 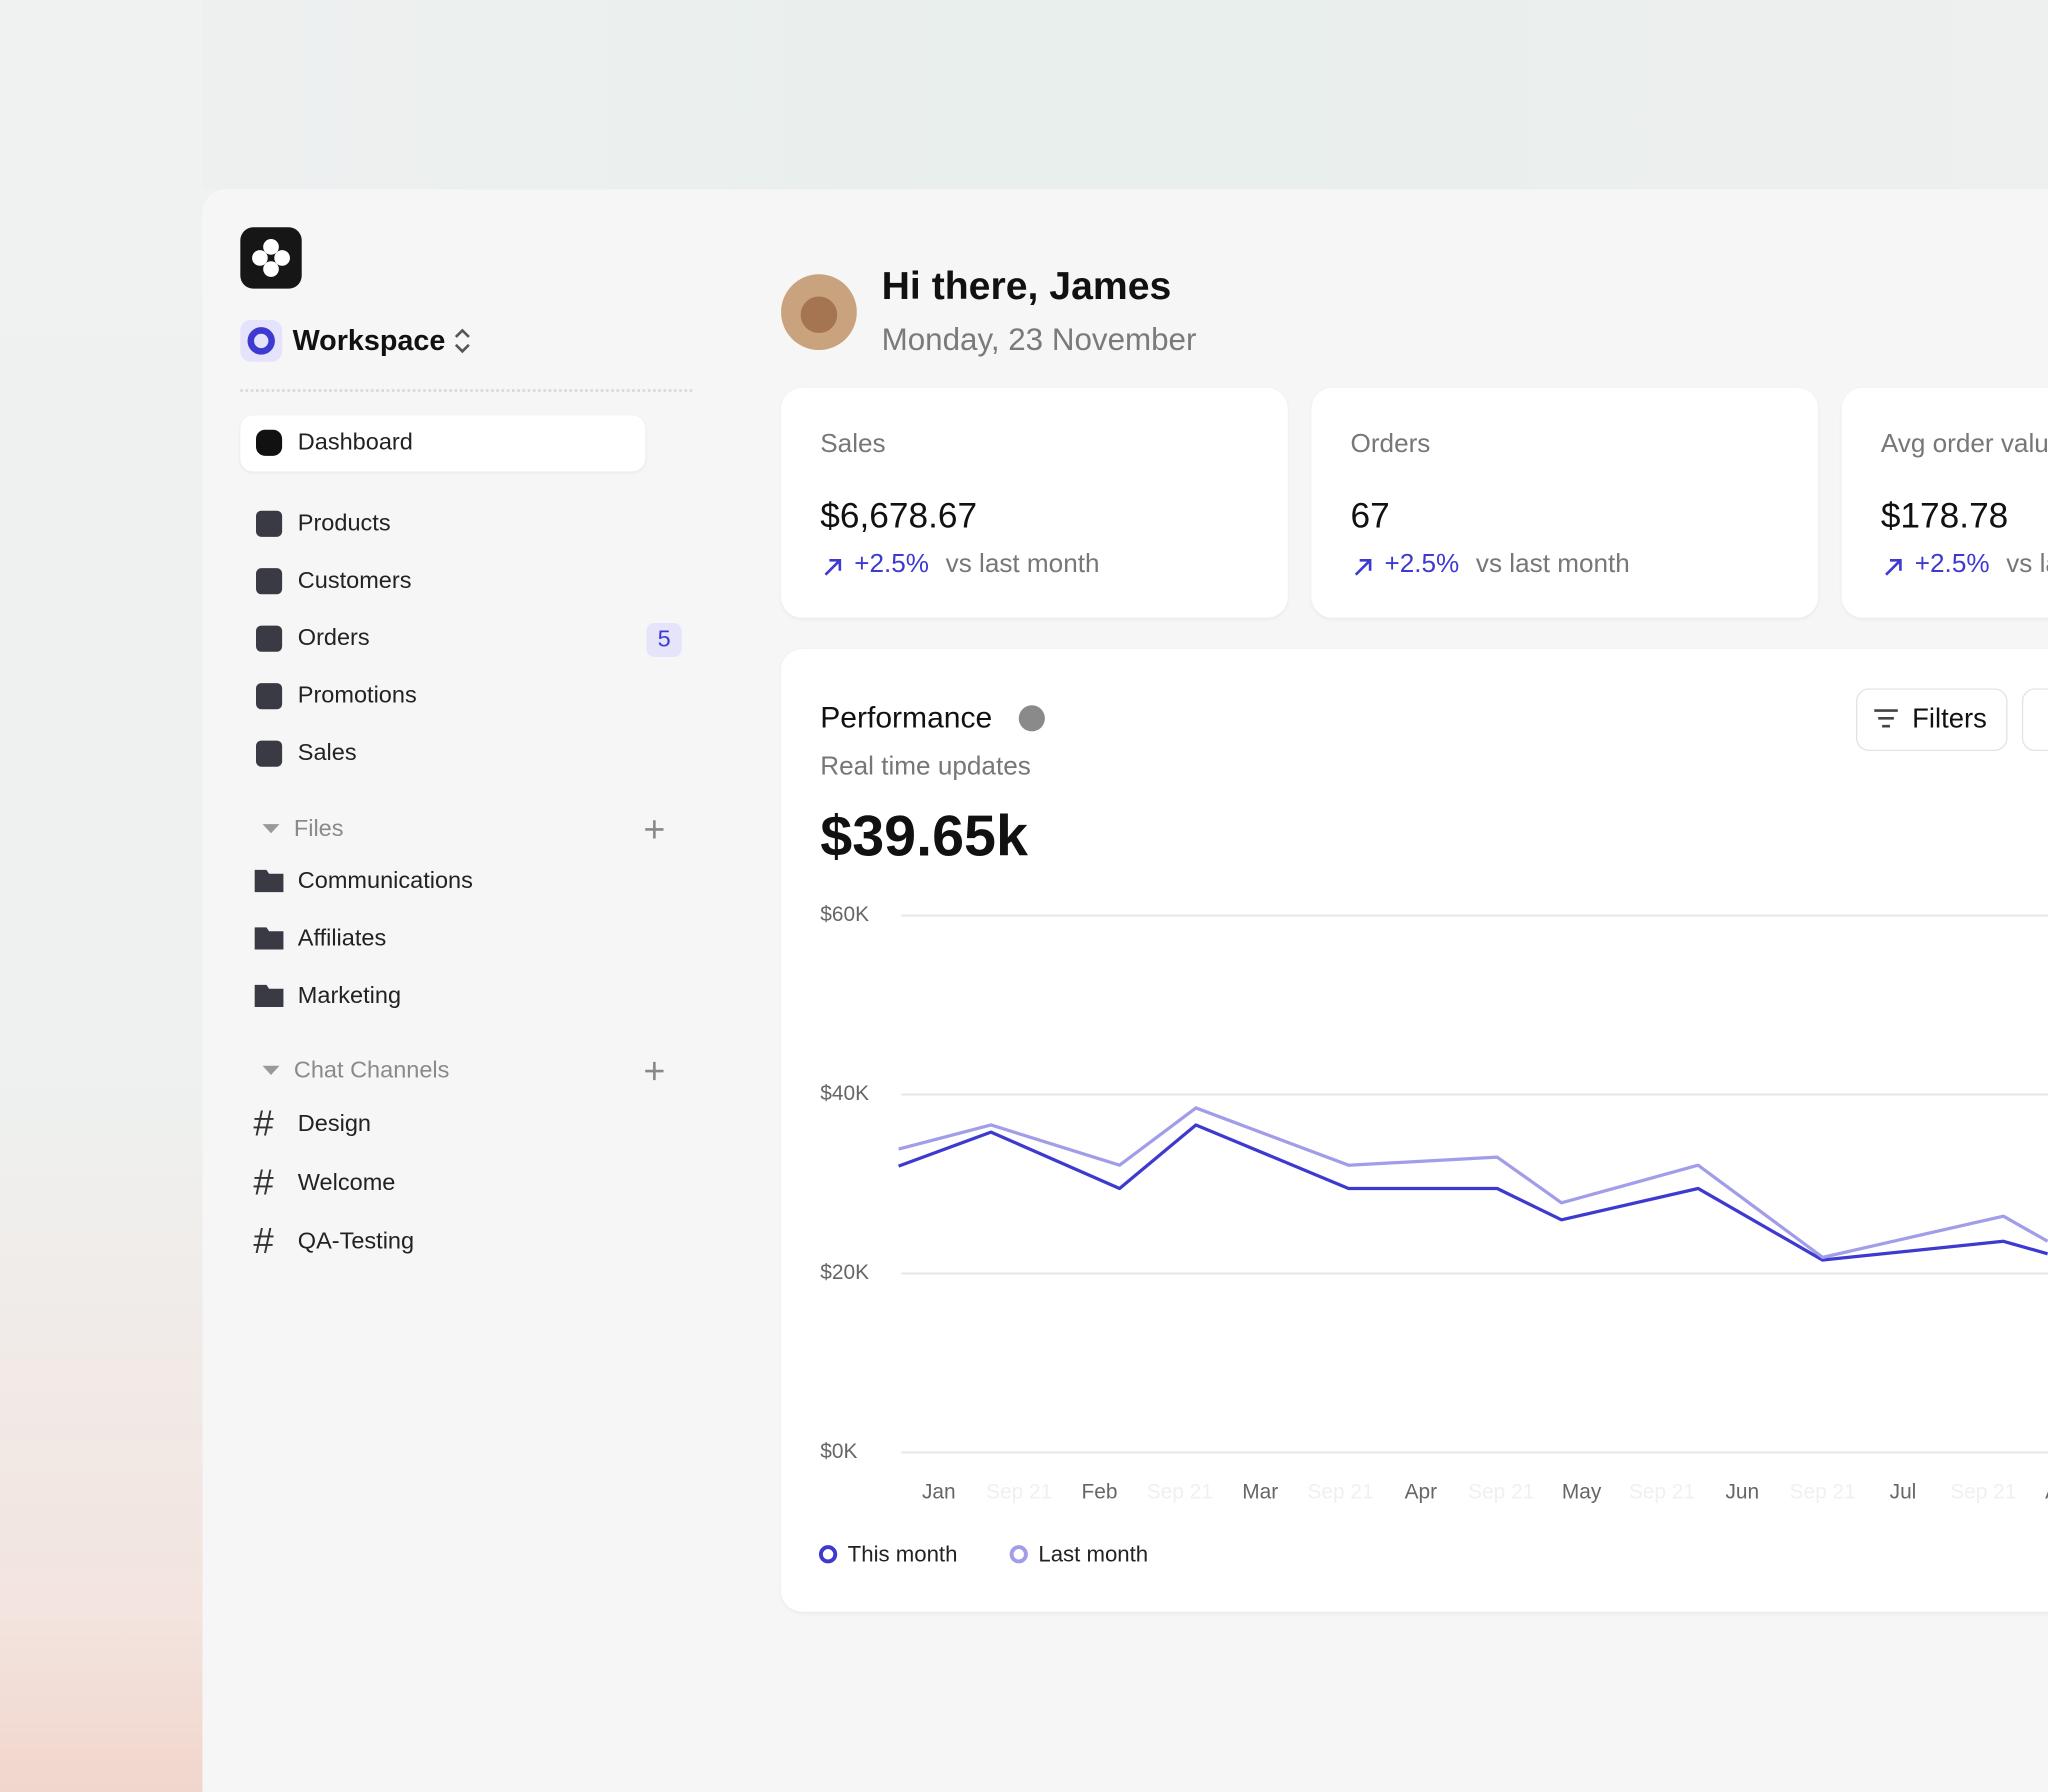 What do you see at coordinates (819, 315) in the screenshot?
I see `avatar-face` at bounding box center [819, 315].